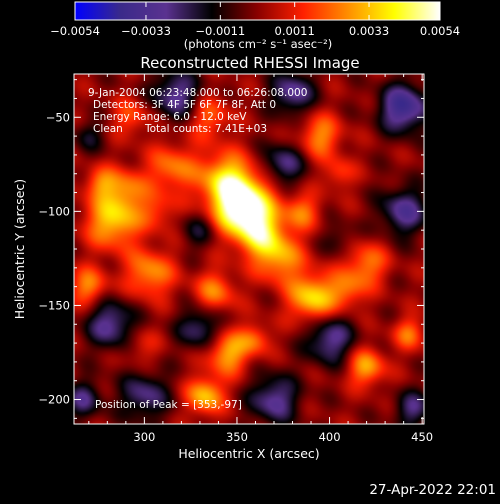 This screenshot has height=504, width=500. Describe the element at coordinates (330, 437) in the screenshot. I see `x-tick-label: 400` at that location.